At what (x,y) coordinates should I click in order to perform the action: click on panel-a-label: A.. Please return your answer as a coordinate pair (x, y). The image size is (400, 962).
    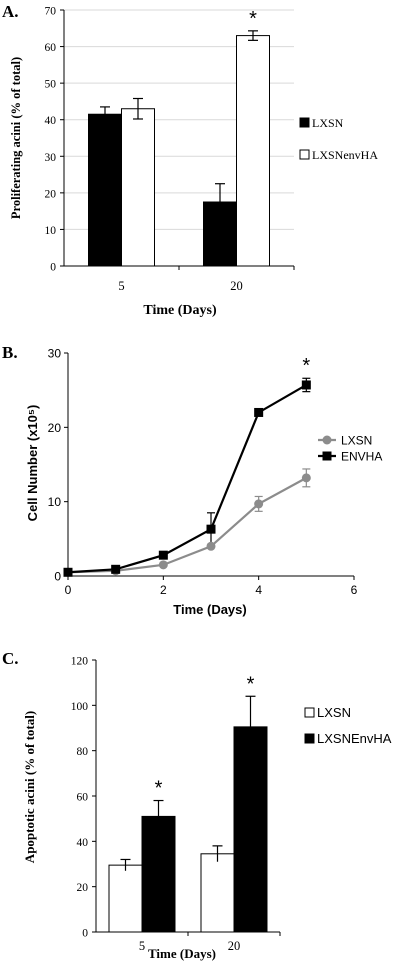
    Looking at the image, I should click on (10, 11).